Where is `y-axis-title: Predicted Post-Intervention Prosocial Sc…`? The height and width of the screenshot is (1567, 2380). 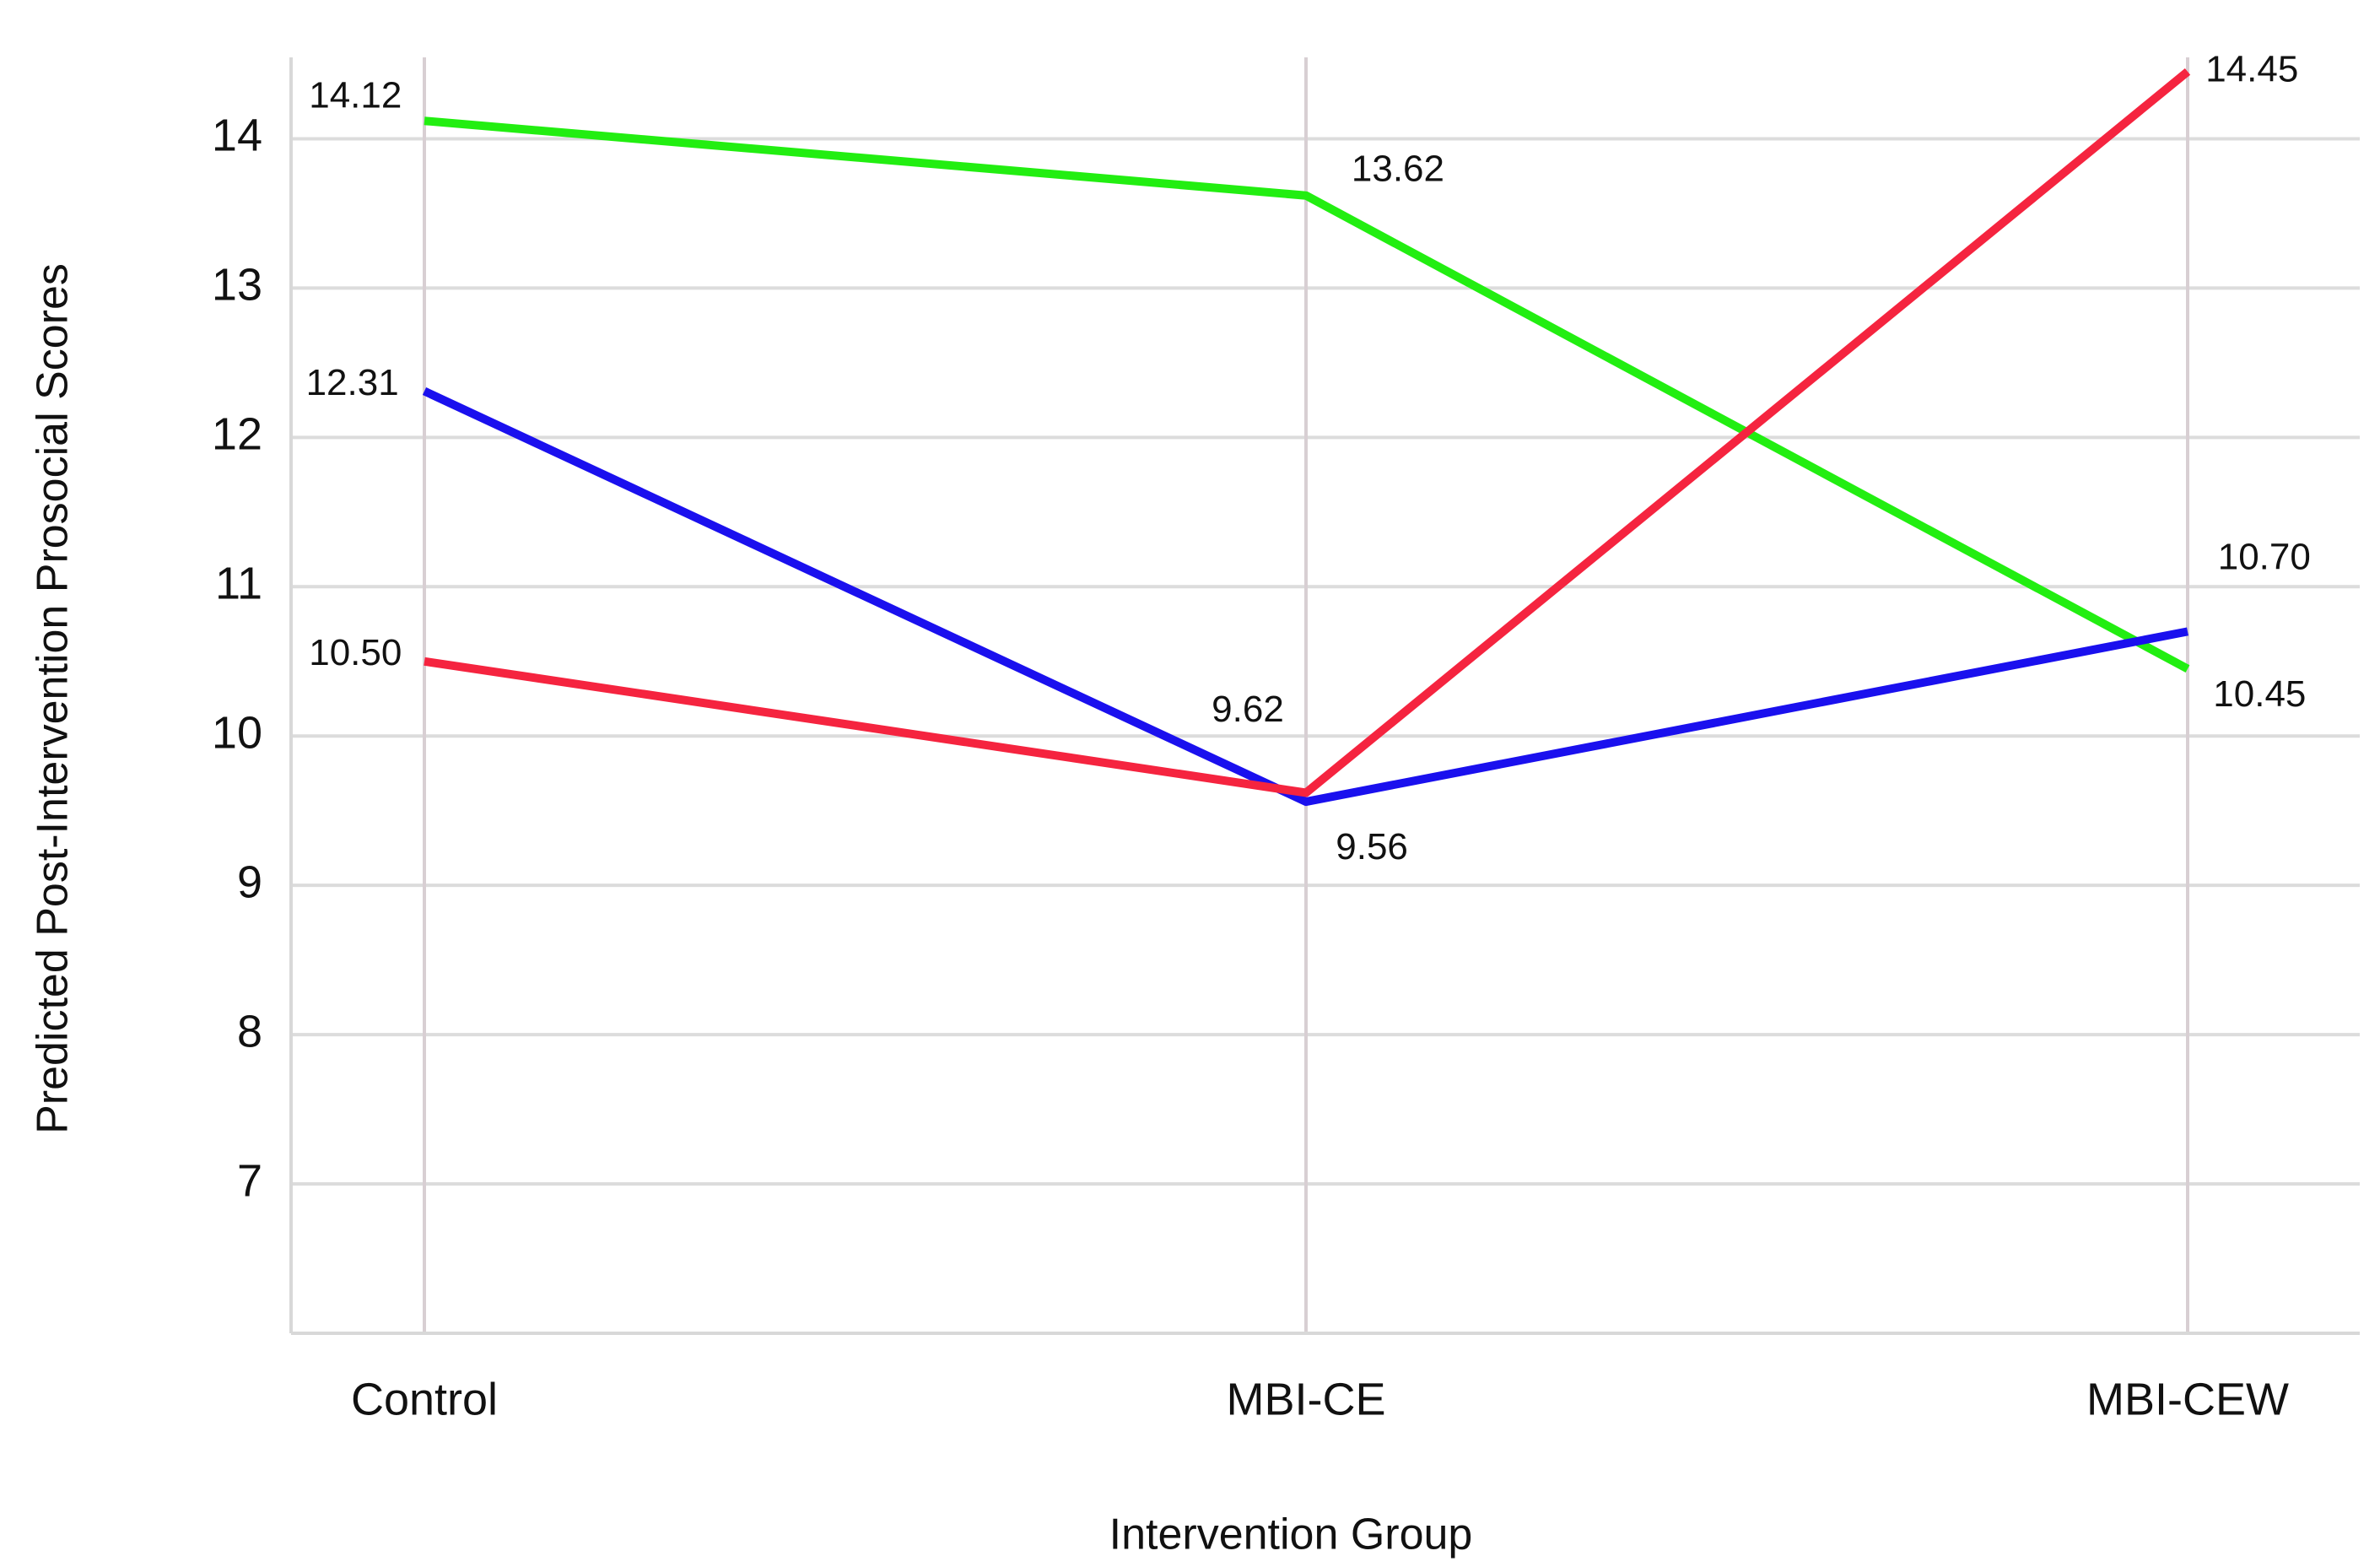
y-axis-title: Predicted Post-Intervention Prosocial Sc… is located at coordinates (53, 699).